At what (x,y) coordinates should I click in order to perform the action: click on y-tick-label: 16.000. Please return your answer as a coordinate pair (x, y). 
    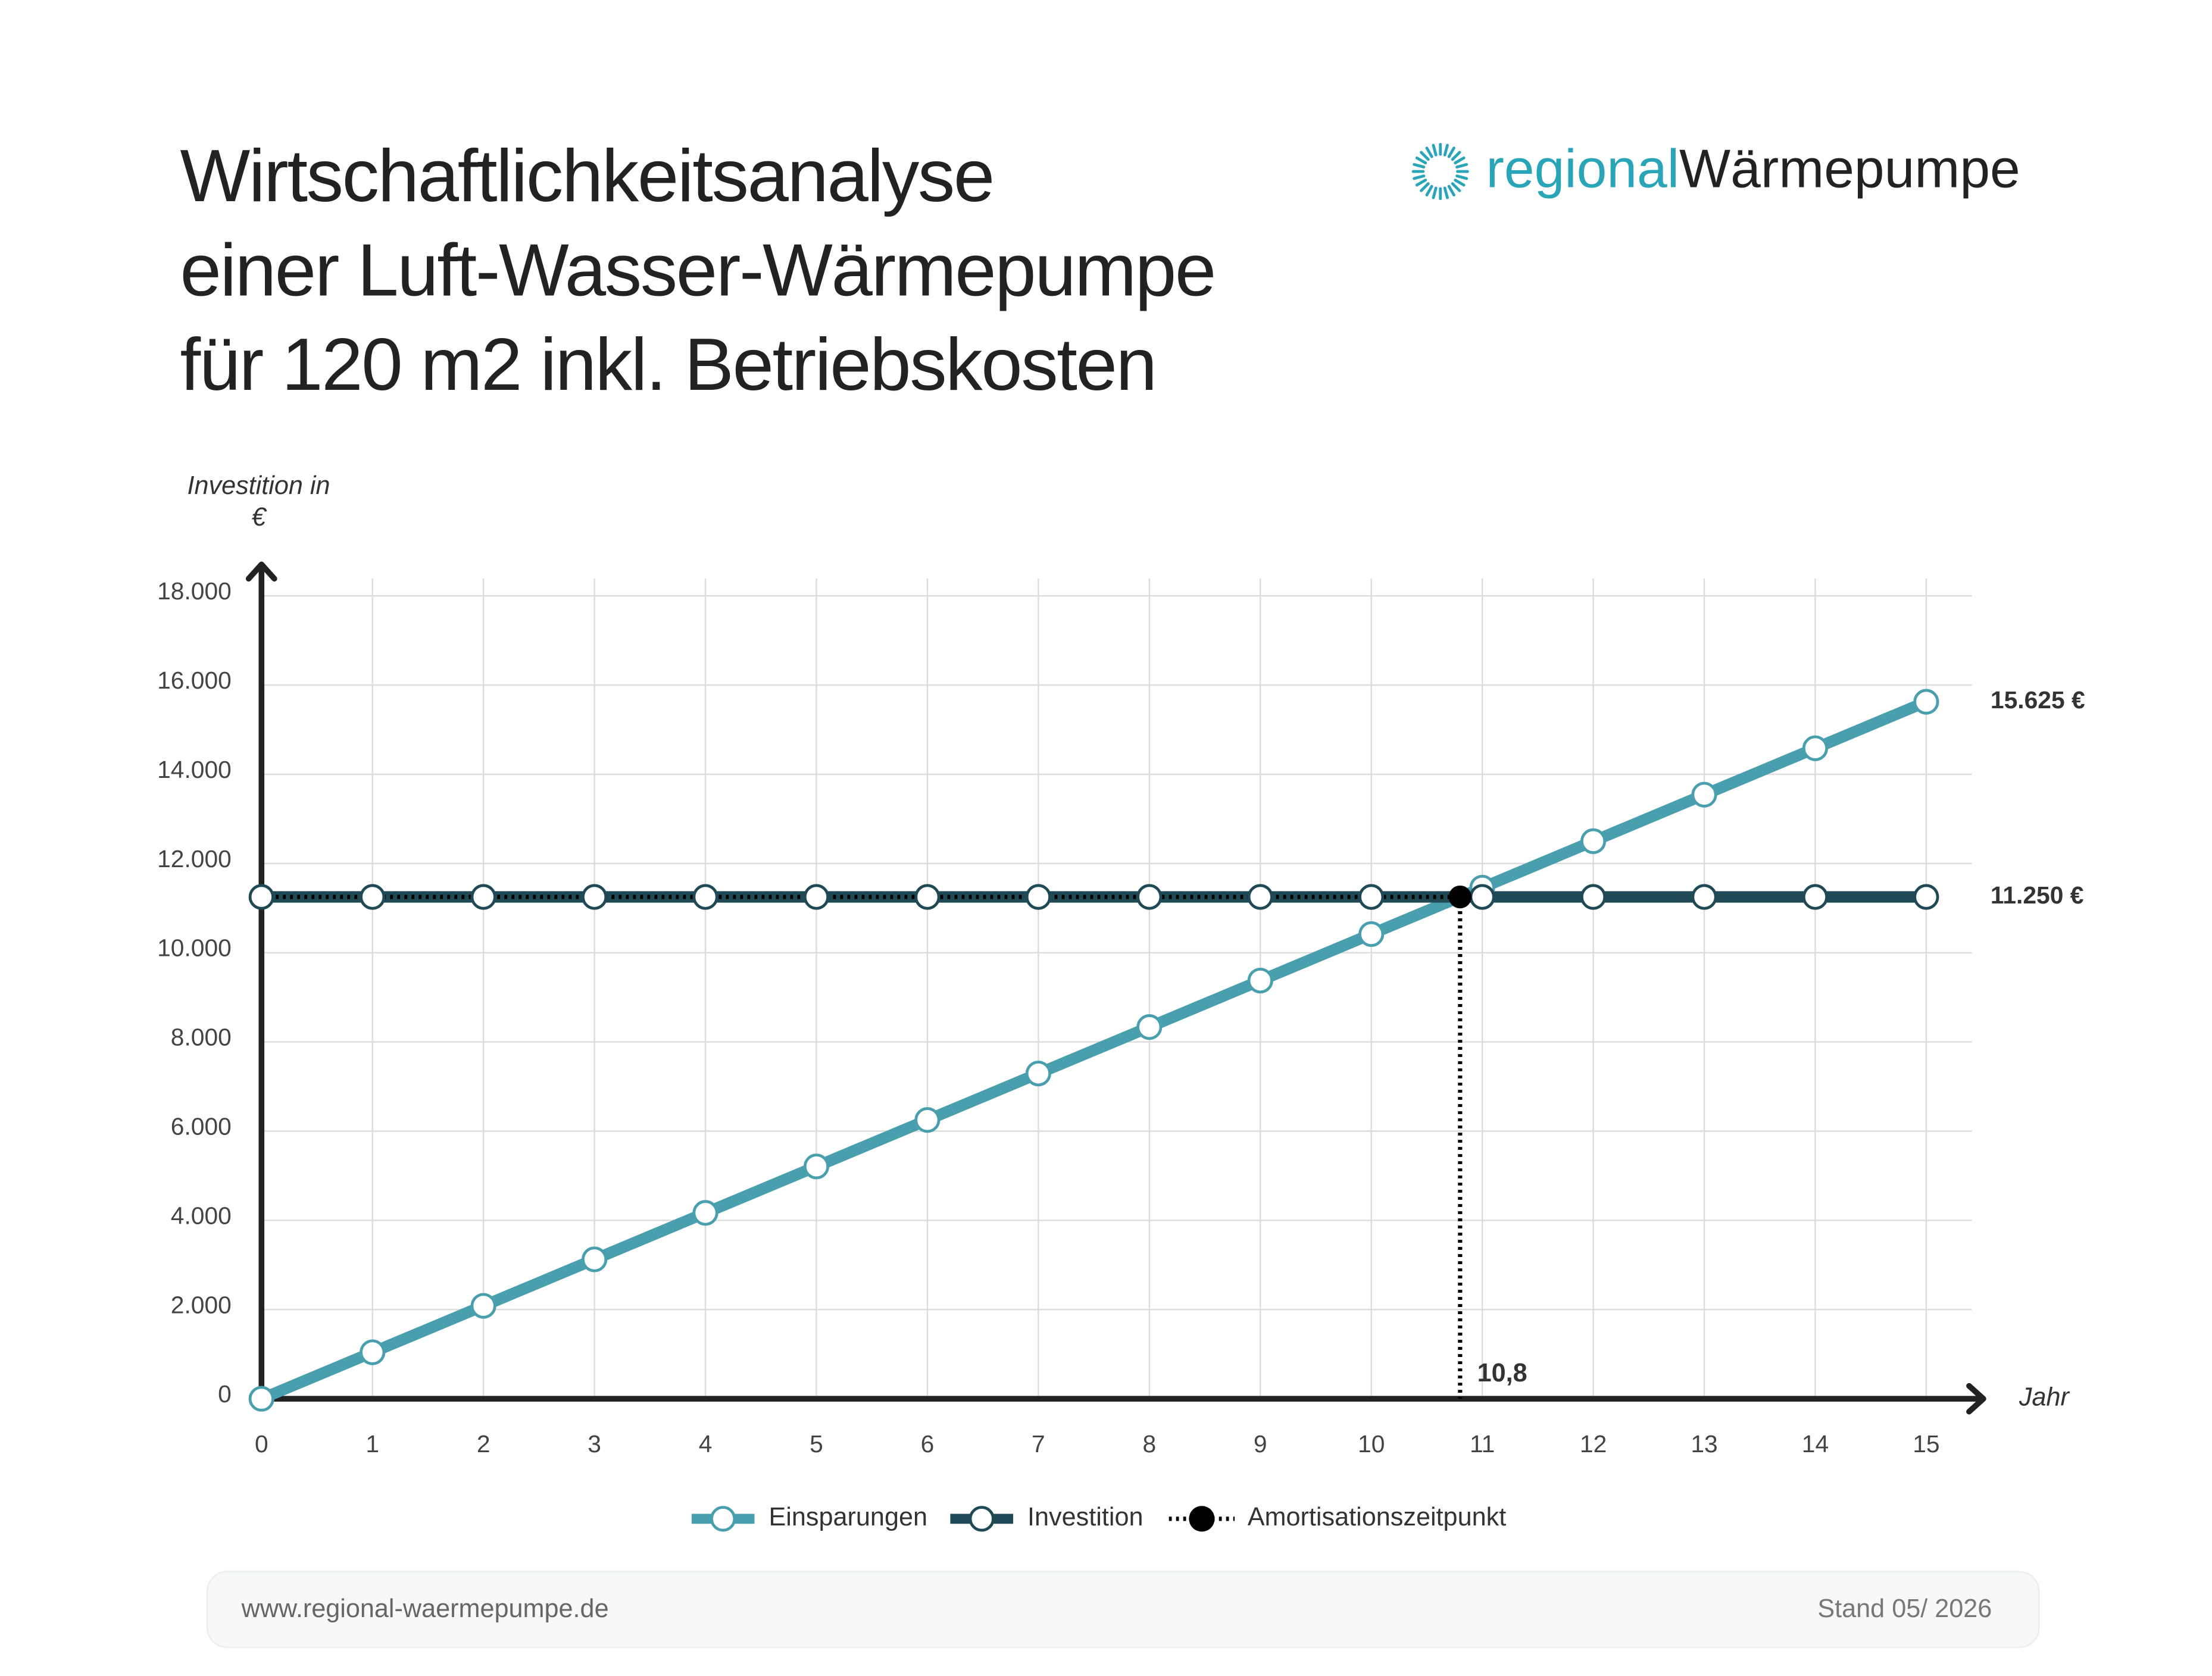
    Looking at the image, I should click on (194, 681).